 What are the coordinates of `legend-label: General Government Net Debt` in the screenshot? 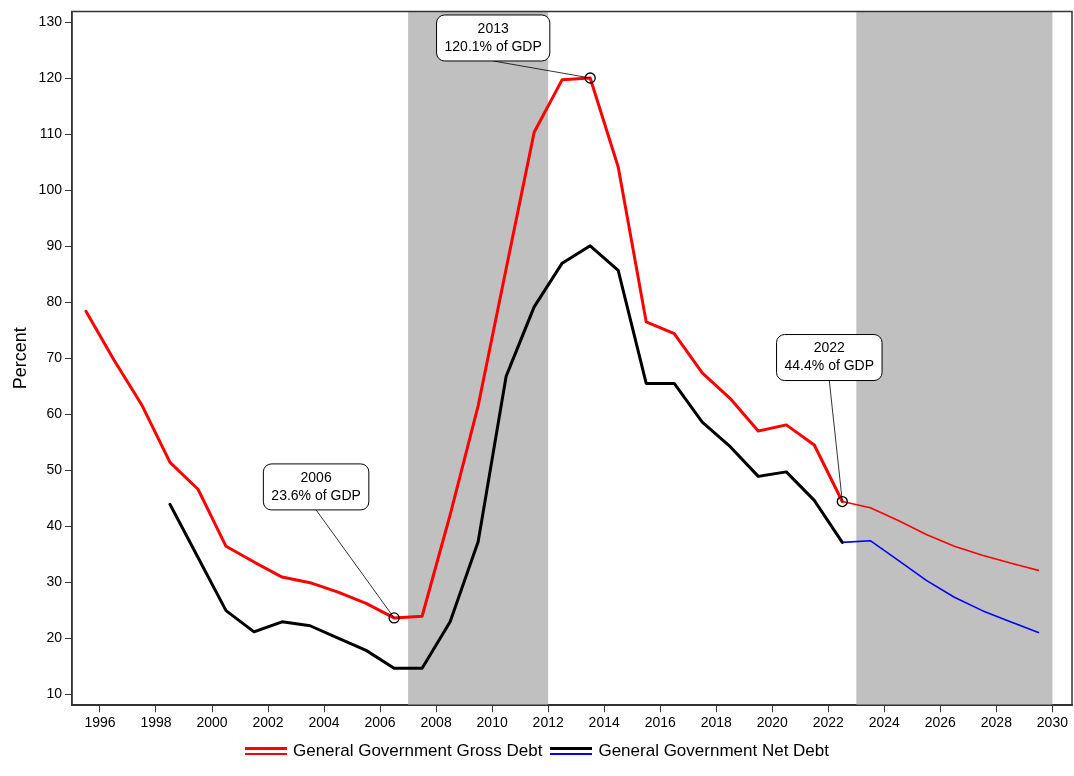 It's located at (713, 751).